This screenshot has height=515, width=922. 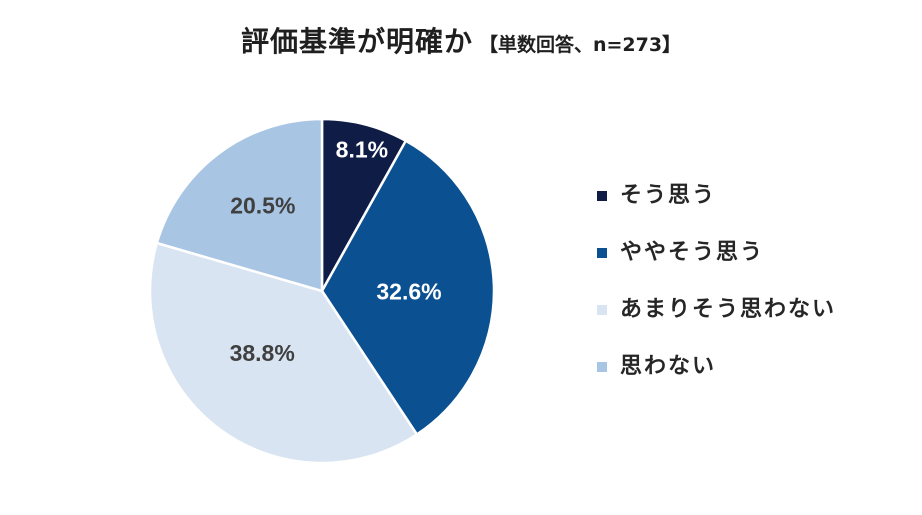 I want to click on pie-slice-agree, so click(x=364, y=205).